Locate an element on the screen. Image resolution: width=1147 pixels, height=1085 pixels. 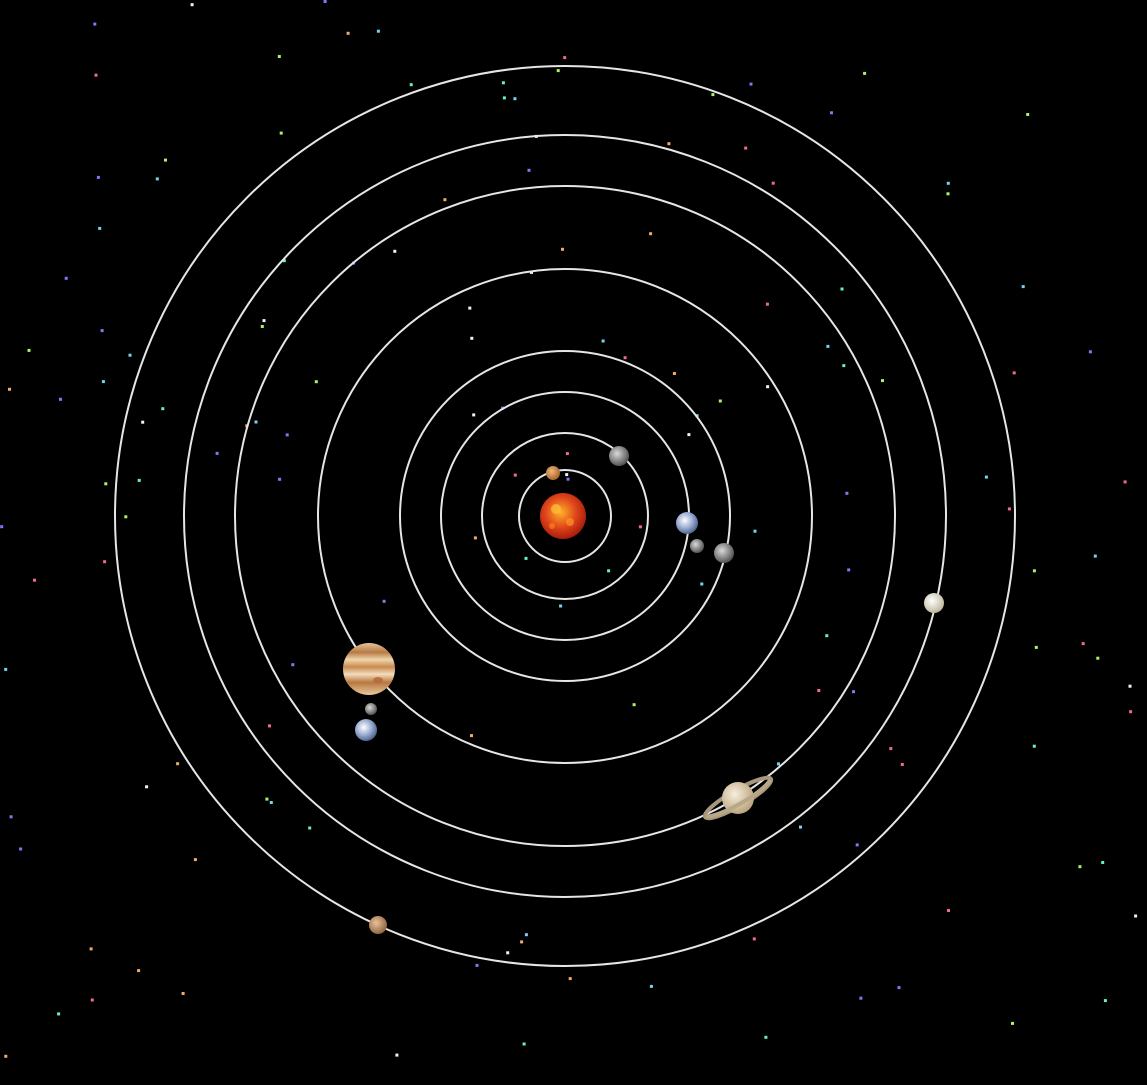
sun-icon is located at coordinates (563, 516).